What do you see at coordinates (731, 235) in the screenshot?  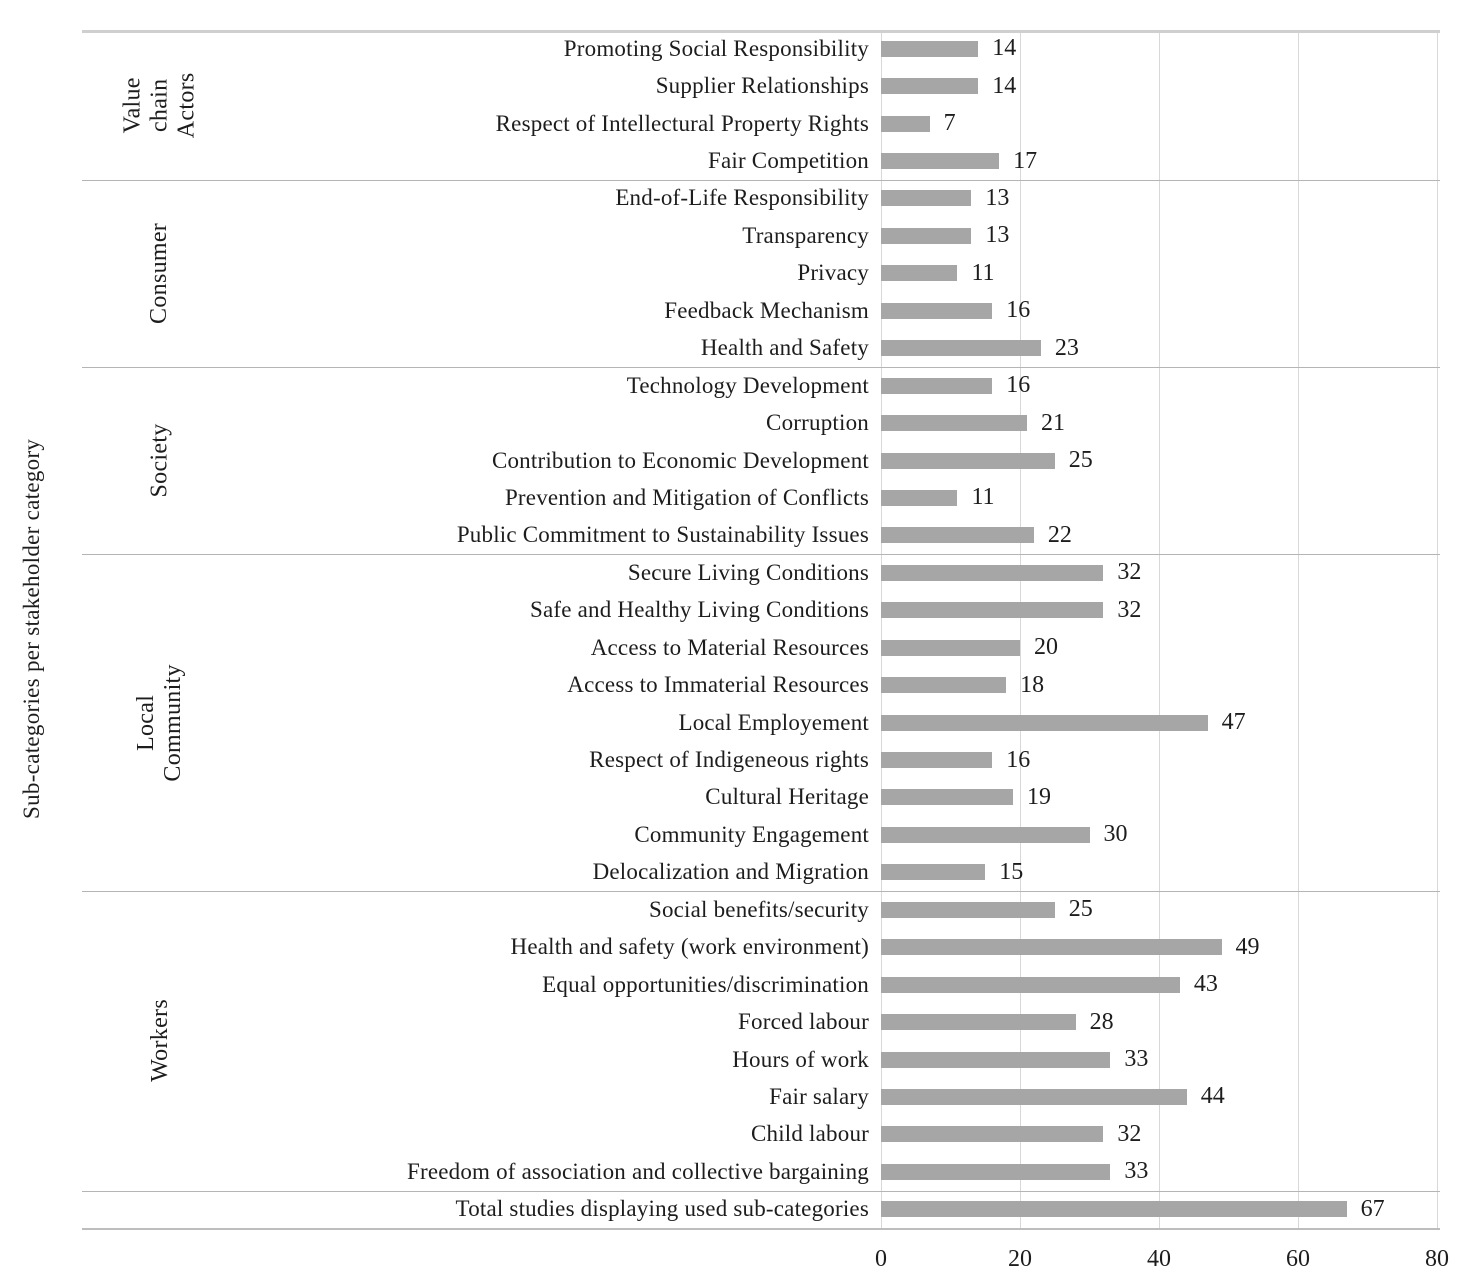 I see `category-row: Transparency 13` at bounding box center [731, 235].